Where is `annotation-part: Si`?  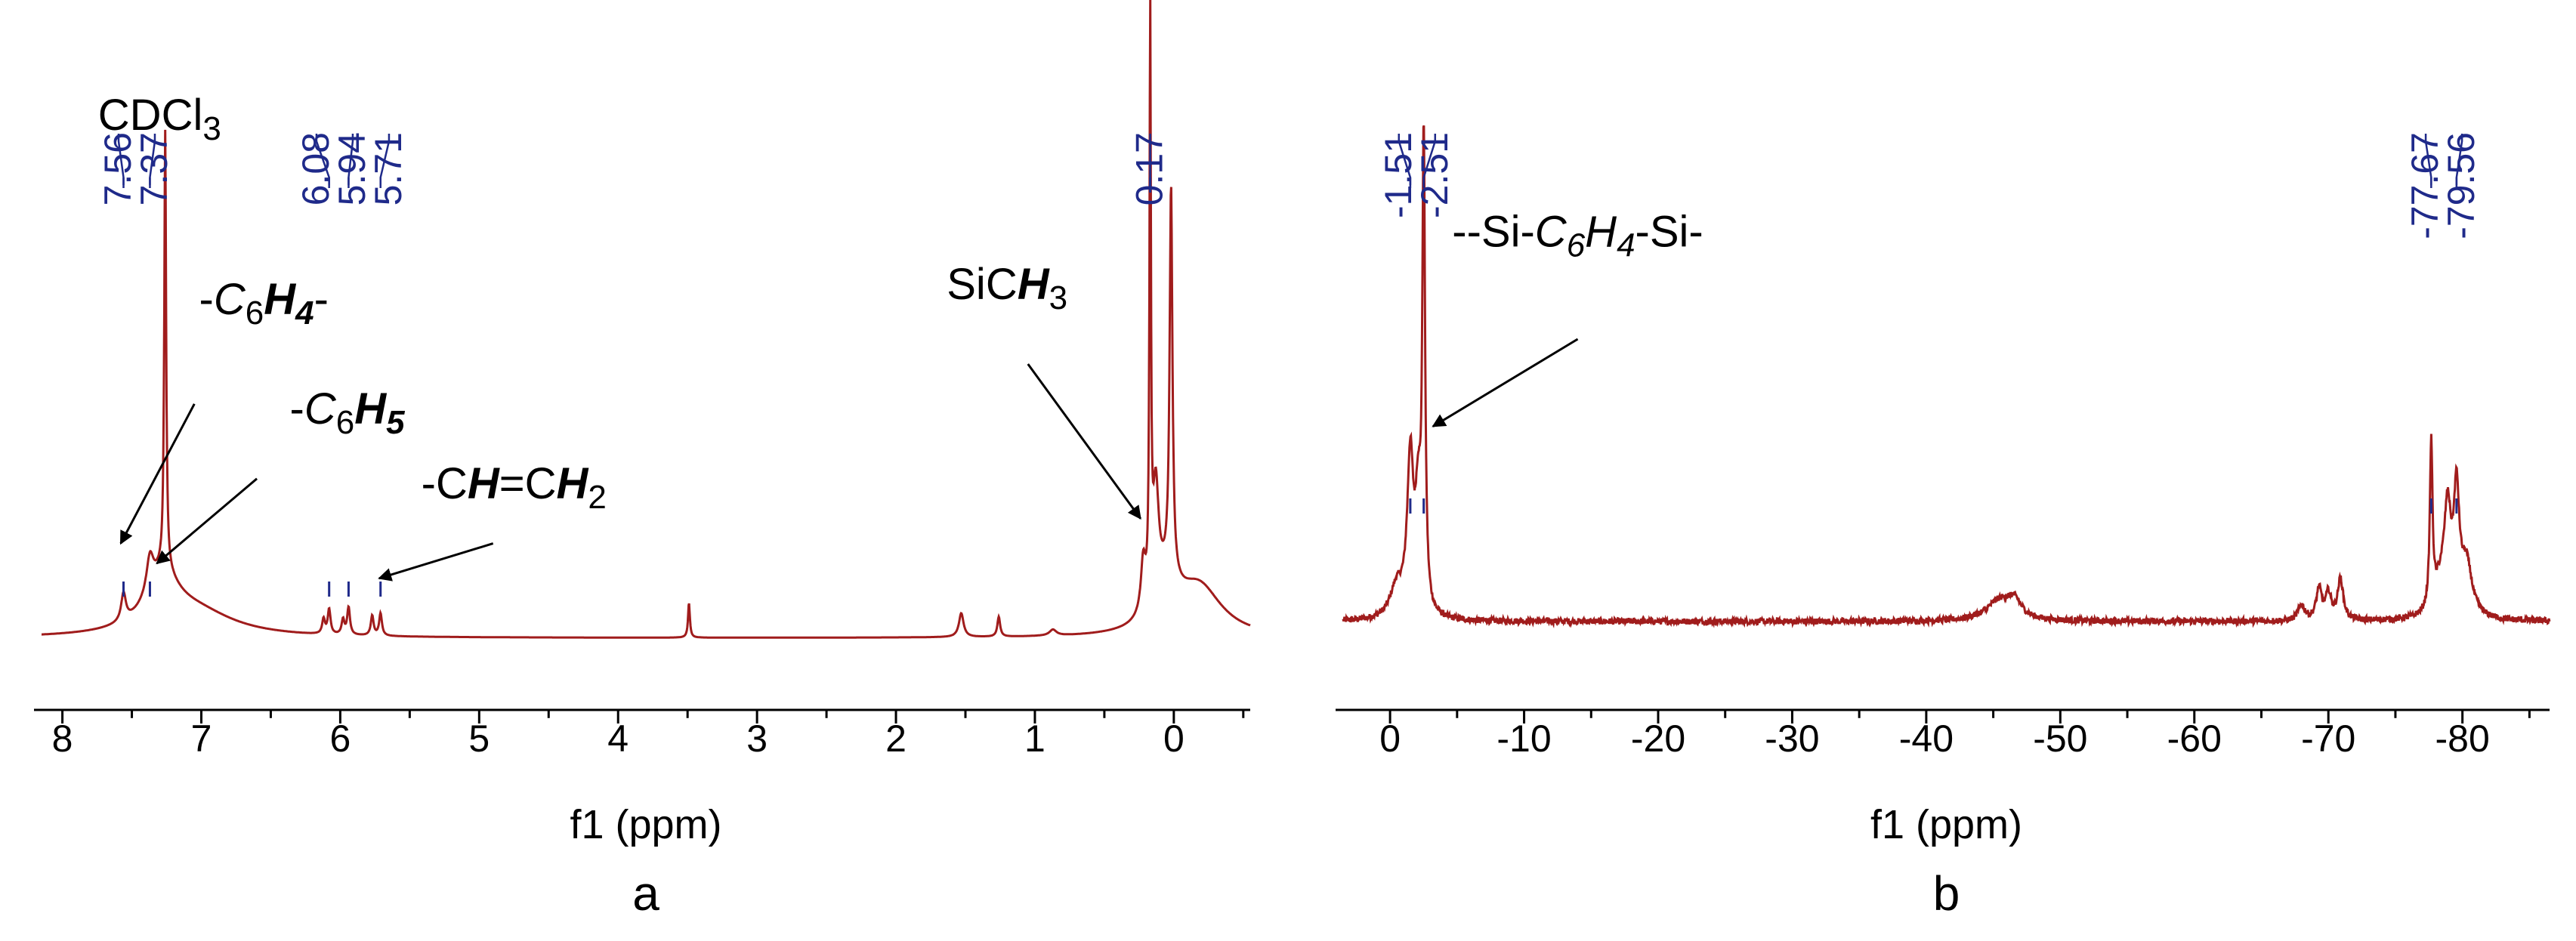 annotation-part: Si is located at coordinates (966, 285).